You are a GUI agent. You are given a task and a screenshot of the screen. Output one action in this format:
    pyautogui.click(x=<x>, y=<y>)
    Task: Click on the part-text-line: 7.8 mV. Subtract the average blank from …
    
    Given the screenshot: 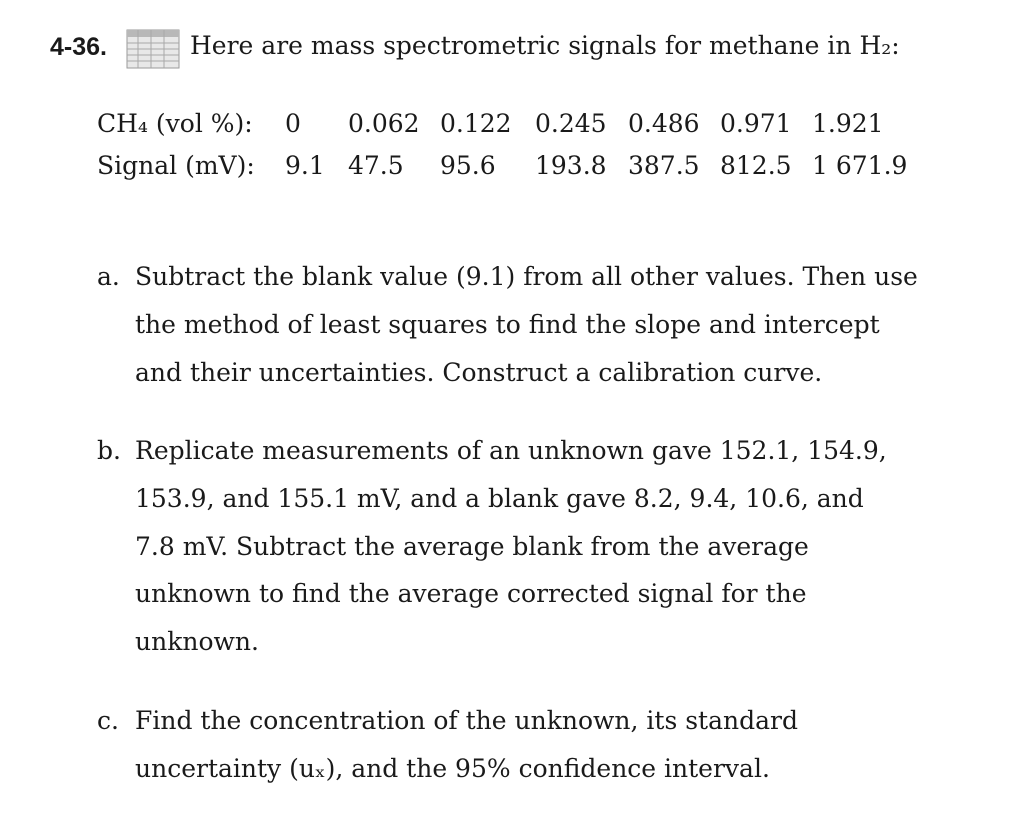 What is the action you would take?
    pyautogui.click(x=472, y=546)
    